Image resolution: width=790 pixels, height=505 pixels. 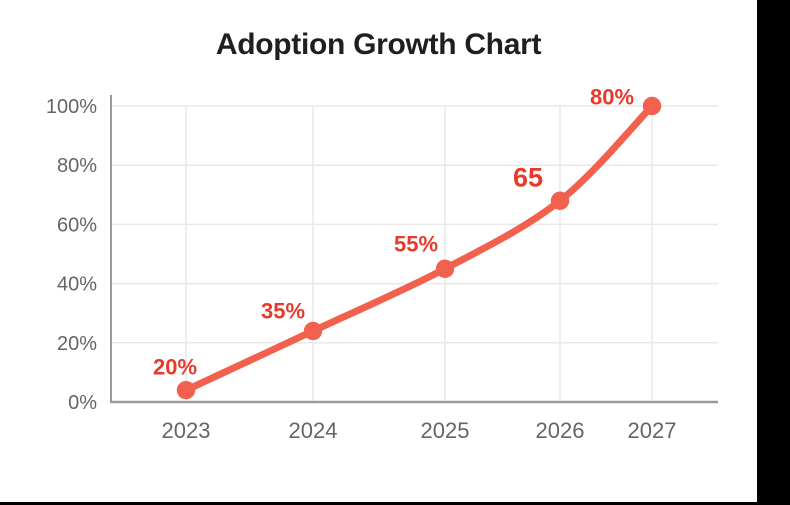 I want to click on data-point-label: 65, so click(x=528, y=178).